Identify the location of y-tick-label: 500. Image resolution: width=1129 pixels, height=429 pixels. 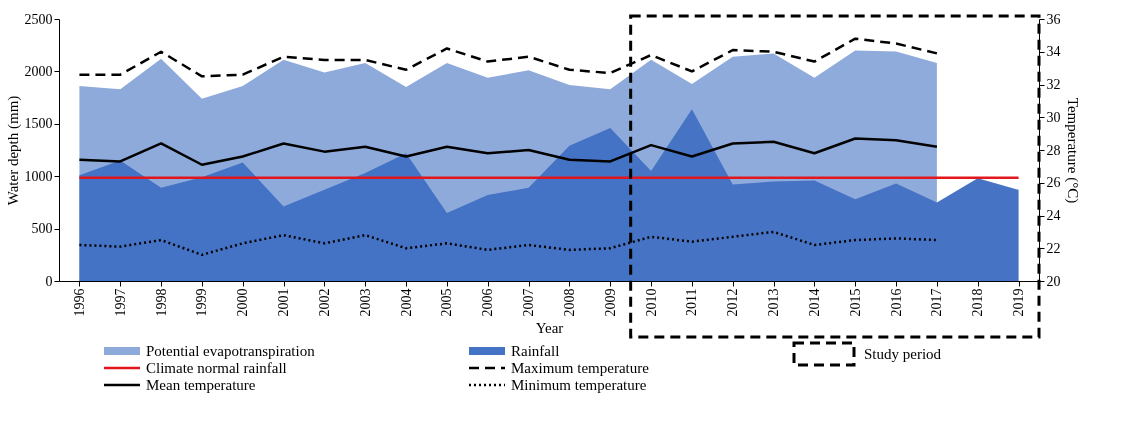
(42, 229).